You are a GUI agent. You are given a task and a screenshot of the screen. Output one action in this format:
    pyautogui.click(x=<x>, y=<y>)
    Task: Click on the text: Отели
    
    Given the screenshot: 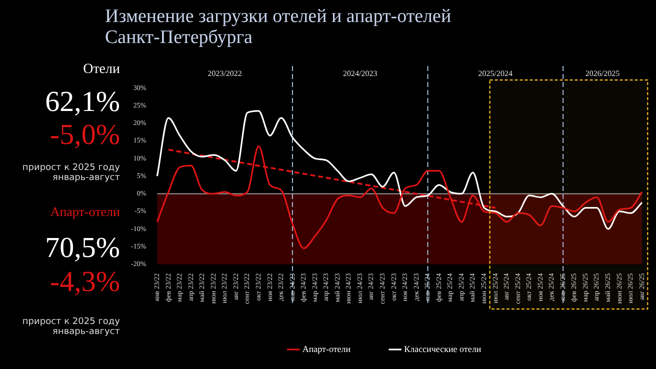 What is the action you would take?
    pyautogui.click(x=101, y=70)
    